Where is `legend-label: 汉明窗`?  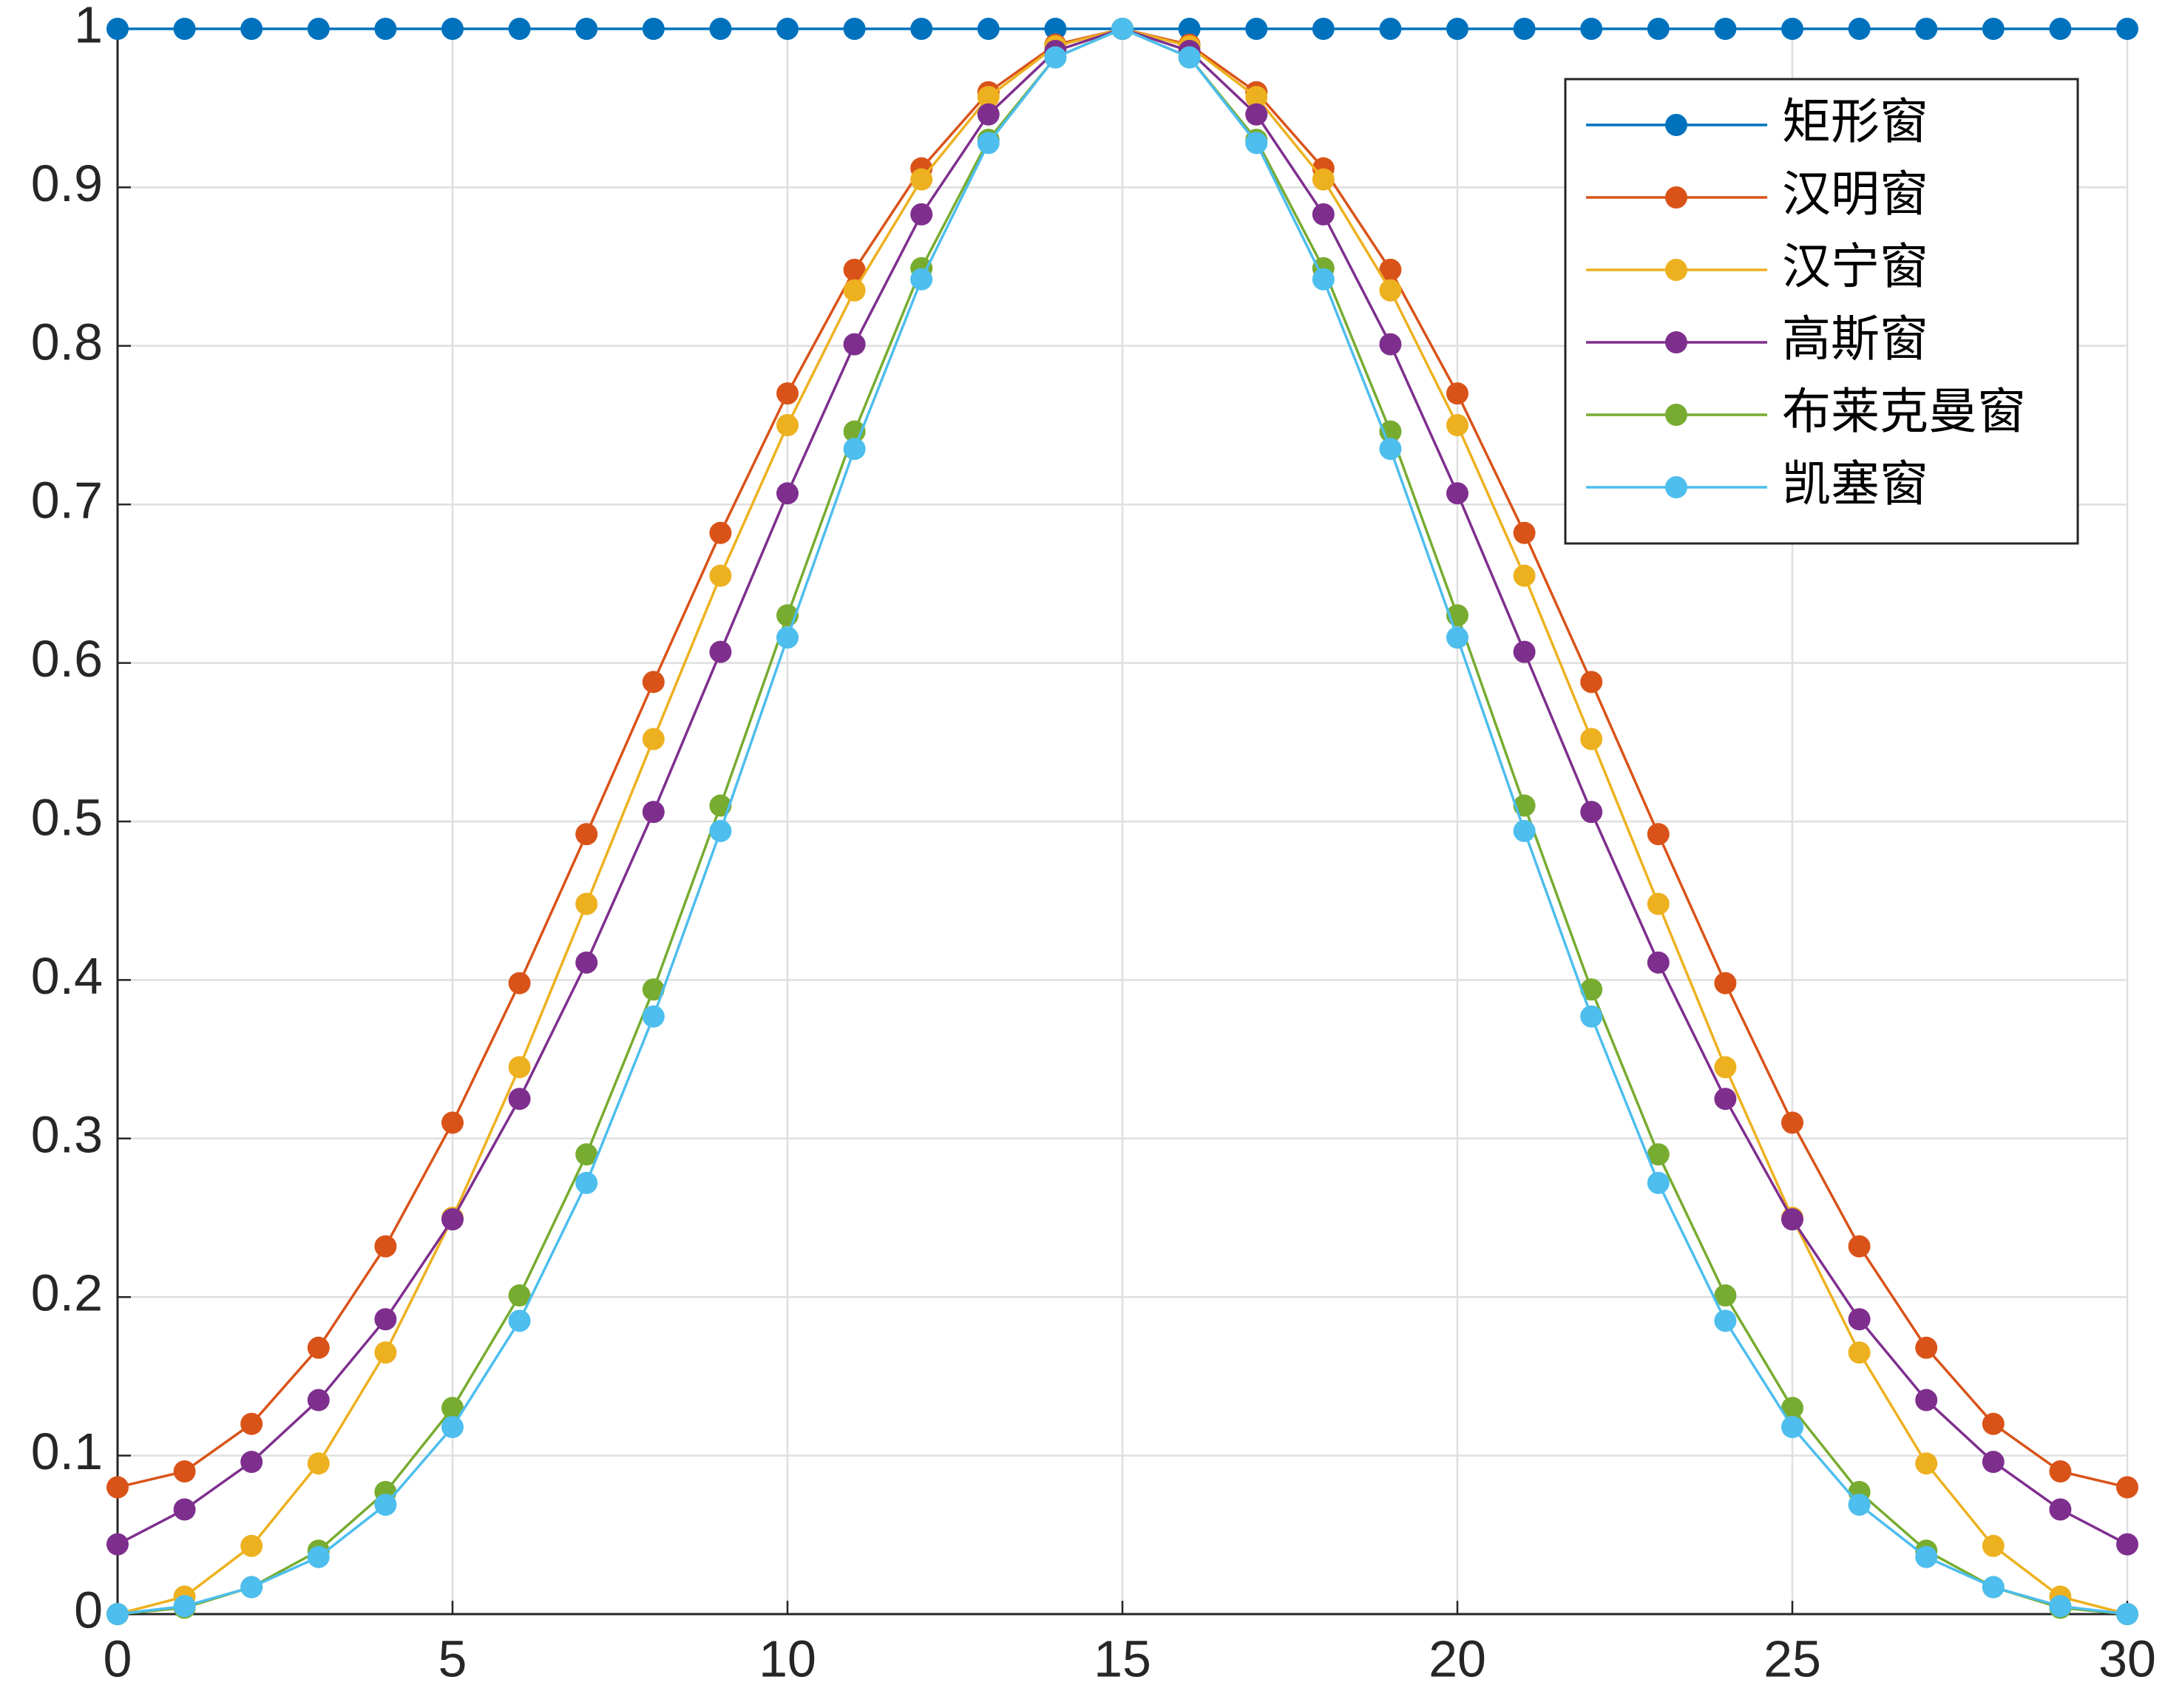 legend-label: 汉明窗 is located at coordinates (1855, 194).